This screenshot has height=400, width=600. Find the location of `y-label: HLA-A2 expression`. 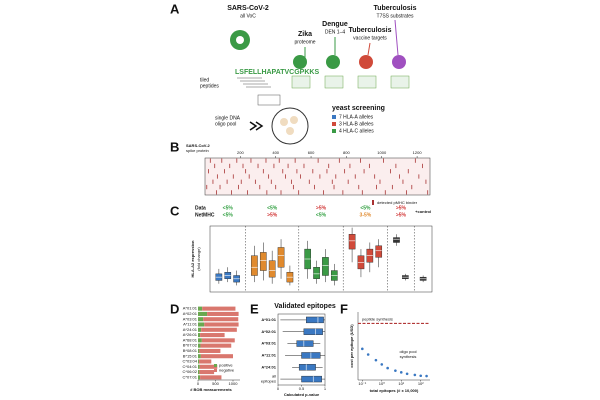

y-label: HLA-A2 expression is located at coordinates (192, 258).